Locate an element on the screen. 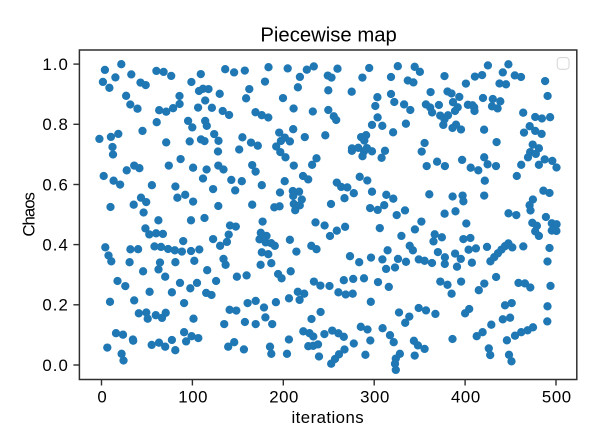 The height and width of the screenshot is (442, 611). svg-text: Chaos is located at coordinates (28, 214).